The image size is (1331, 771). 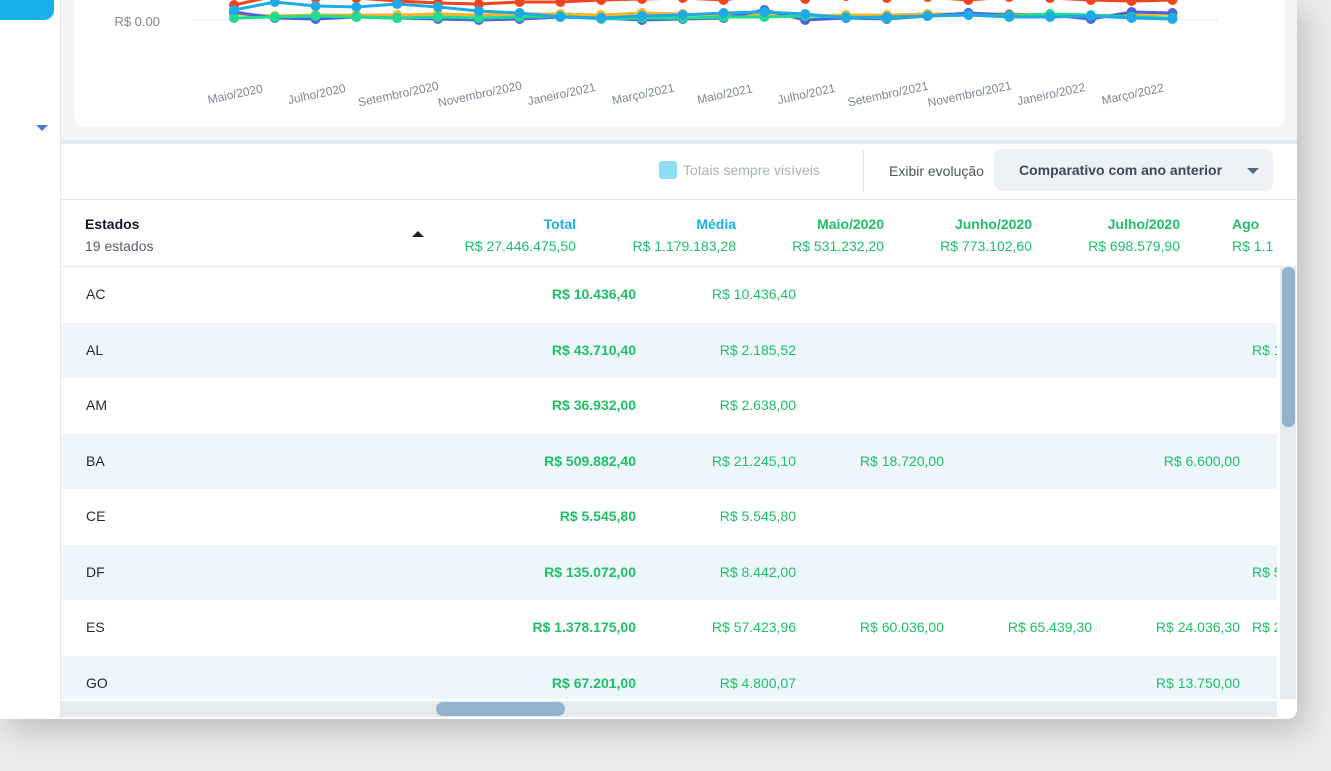 I want to click on cell-total: R$ 509.882,40, so click(x=590, y=460).